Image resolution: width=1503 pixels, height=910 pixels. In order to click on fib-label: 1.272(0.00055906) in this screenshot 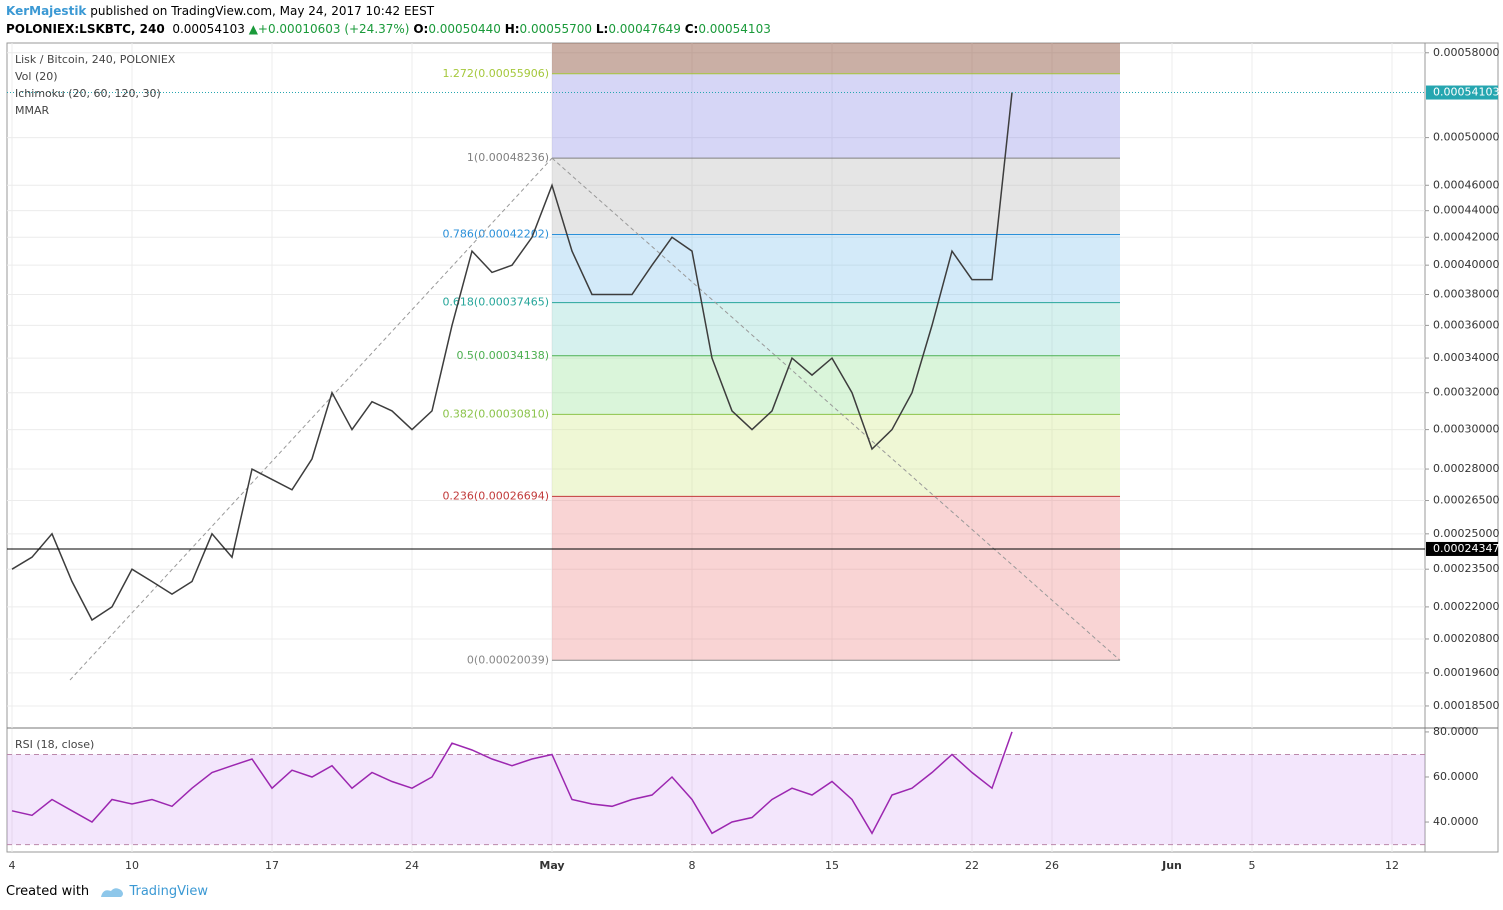, I will do `click(495, 73)`.